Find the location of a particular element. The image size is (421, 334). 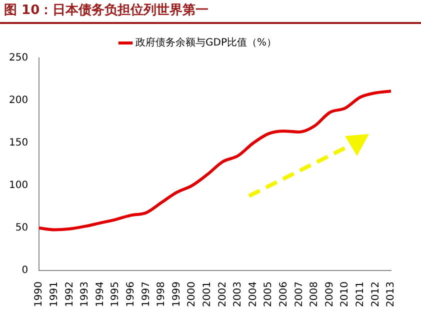

x-tick-label: 1990 is located at coordinates (39, 295).